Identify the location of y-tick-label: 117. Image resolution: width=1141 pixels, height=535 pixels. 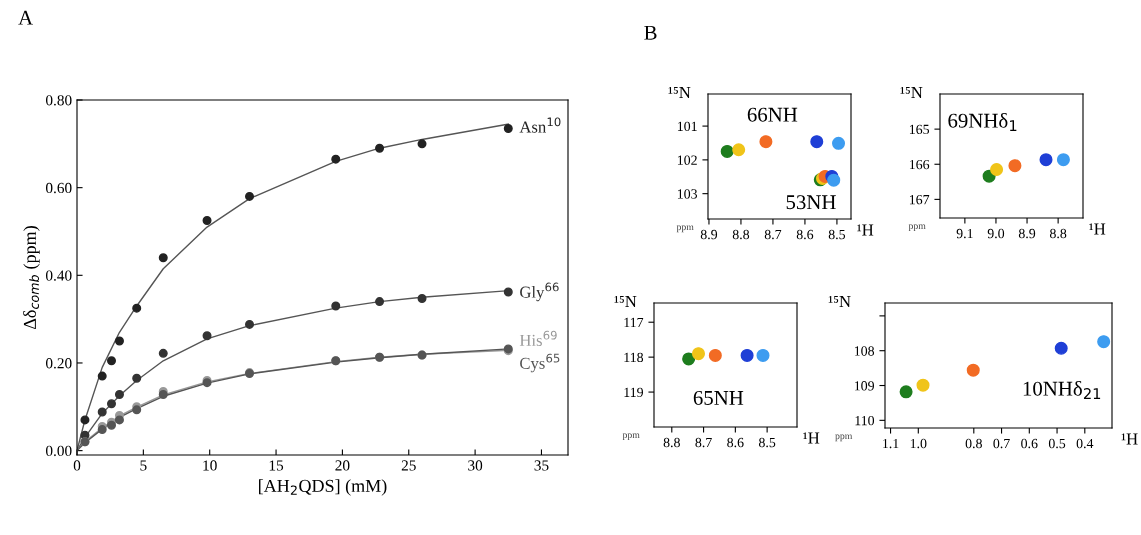
(634, 322).